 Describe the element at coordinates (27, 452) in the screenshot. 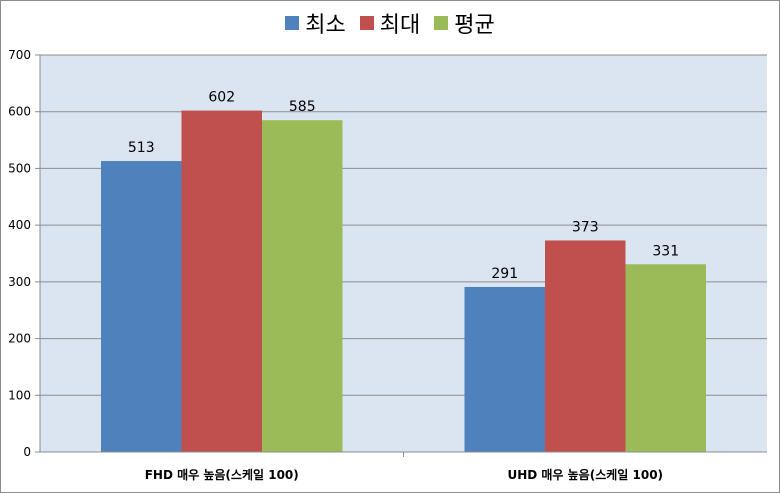

I see `y-tick-label: 0` at that location.